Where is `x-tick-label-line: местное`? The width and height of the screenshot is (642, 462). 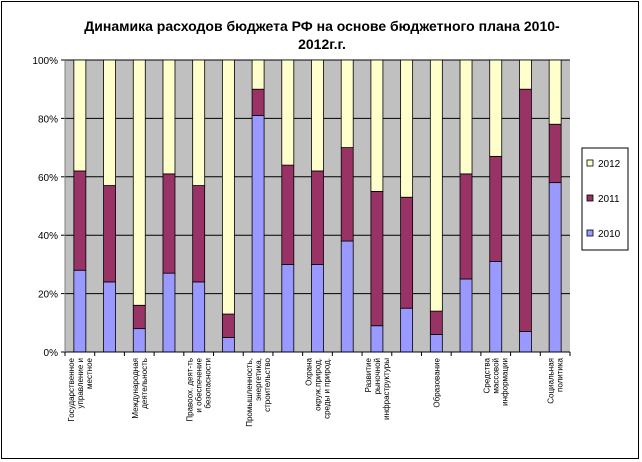
x-tick-label-line: местное is located at coordinates (89, 372).